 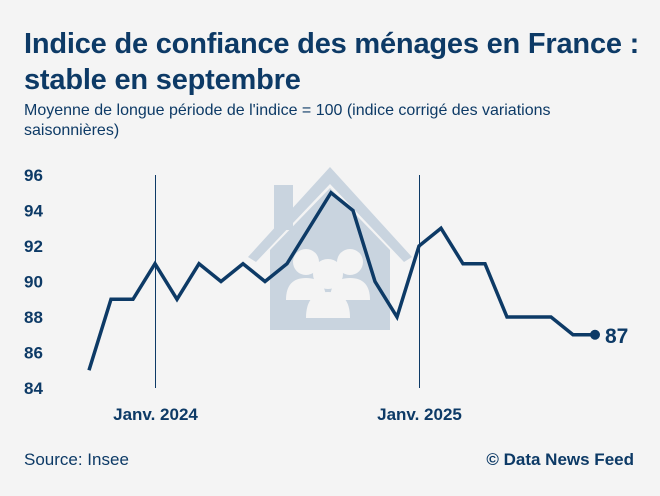 What do you see at coordinates (76, 459) in the screenshot?
I see `source-note: Source: Insee` at bounding box center [76, 459].